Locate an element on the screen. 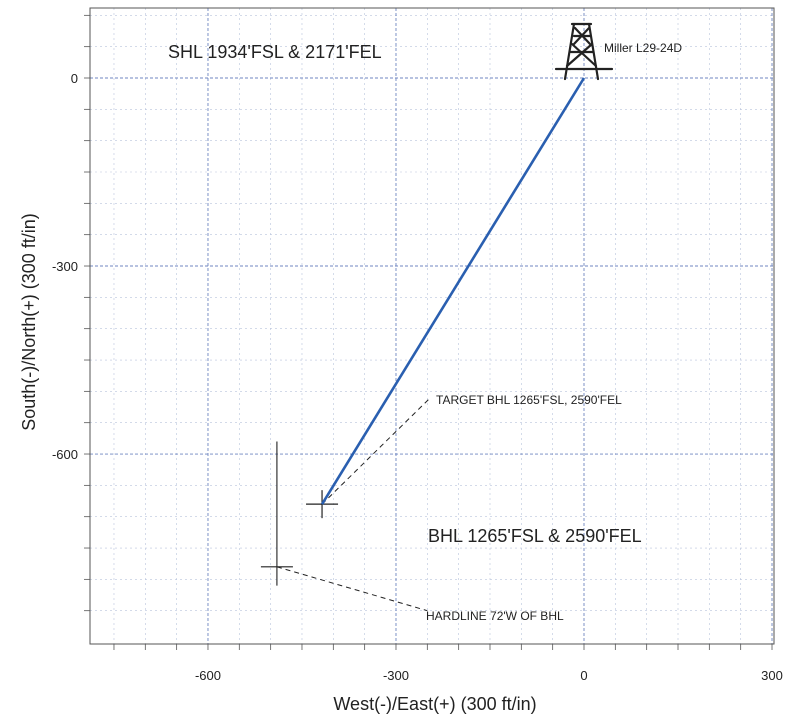  shl-annotation: SHL 1934'FSL & 2171'FEL is located at coordinates (275, 52).